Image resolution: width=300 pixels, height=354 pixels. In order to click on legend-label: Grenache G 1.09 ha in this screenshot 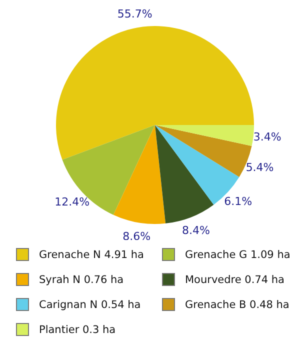, I will do `click(237, 254)`.